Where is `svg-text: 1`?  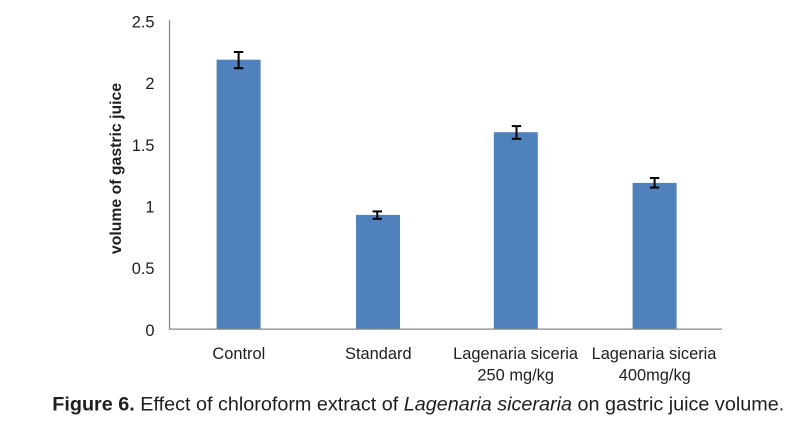
svg-text: 1 is located at coordinates (149, 208).